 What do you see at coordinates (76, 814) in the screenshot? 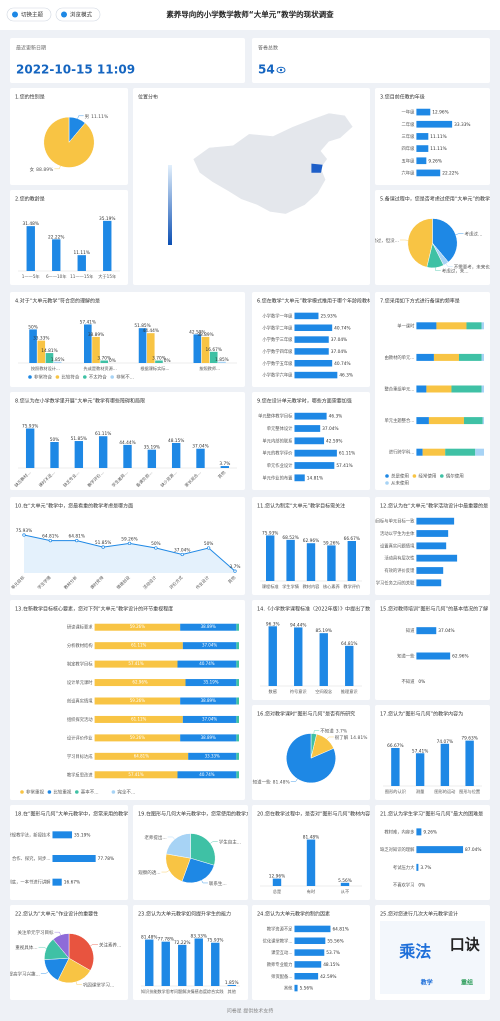
I see `card-title: 18.在“图形与几何”大单元教学中，您常采用的教学方法` at bounding box center [76, 814].